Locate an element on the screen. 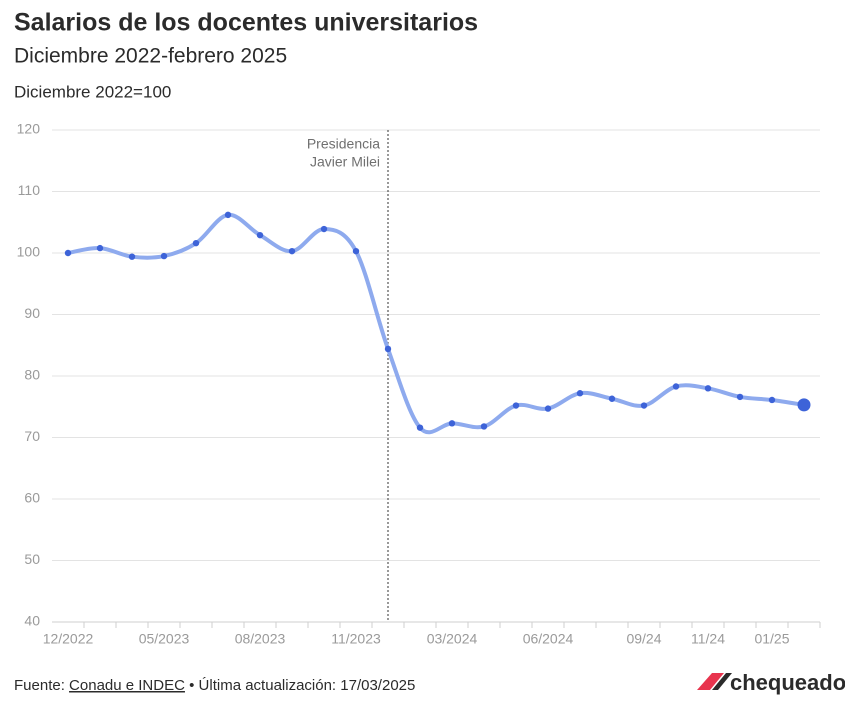 The height and width of the screenshot is (702, 845). y-tick-label: 100 is located at coordinates (29, 252).